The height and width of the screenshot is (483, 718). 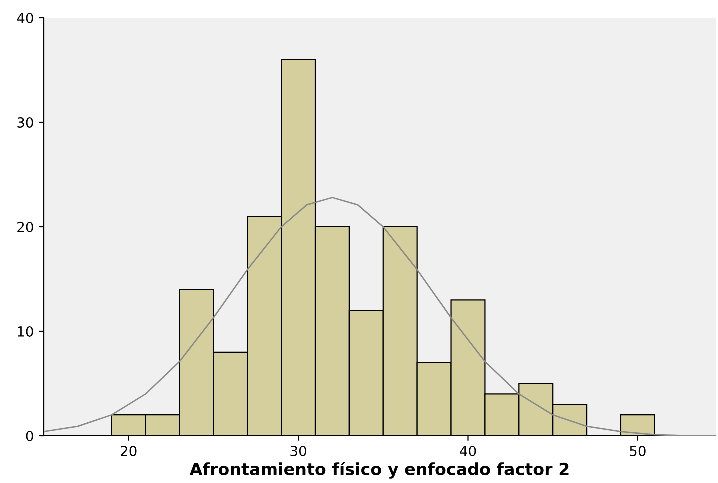 What do you see at coordinates (26, 227) in the screenshot?
I see `y-tick-label: 20` at bounding box center [26, 227].